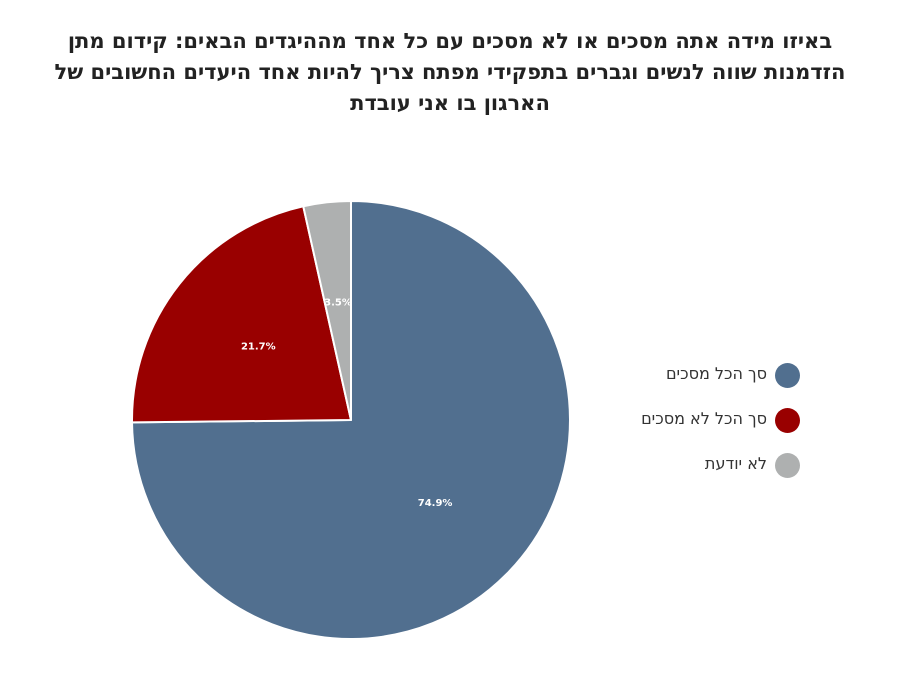 The image size is (900, 700). I want to click on pie-data-label: 74.9%, so click(435, 503).